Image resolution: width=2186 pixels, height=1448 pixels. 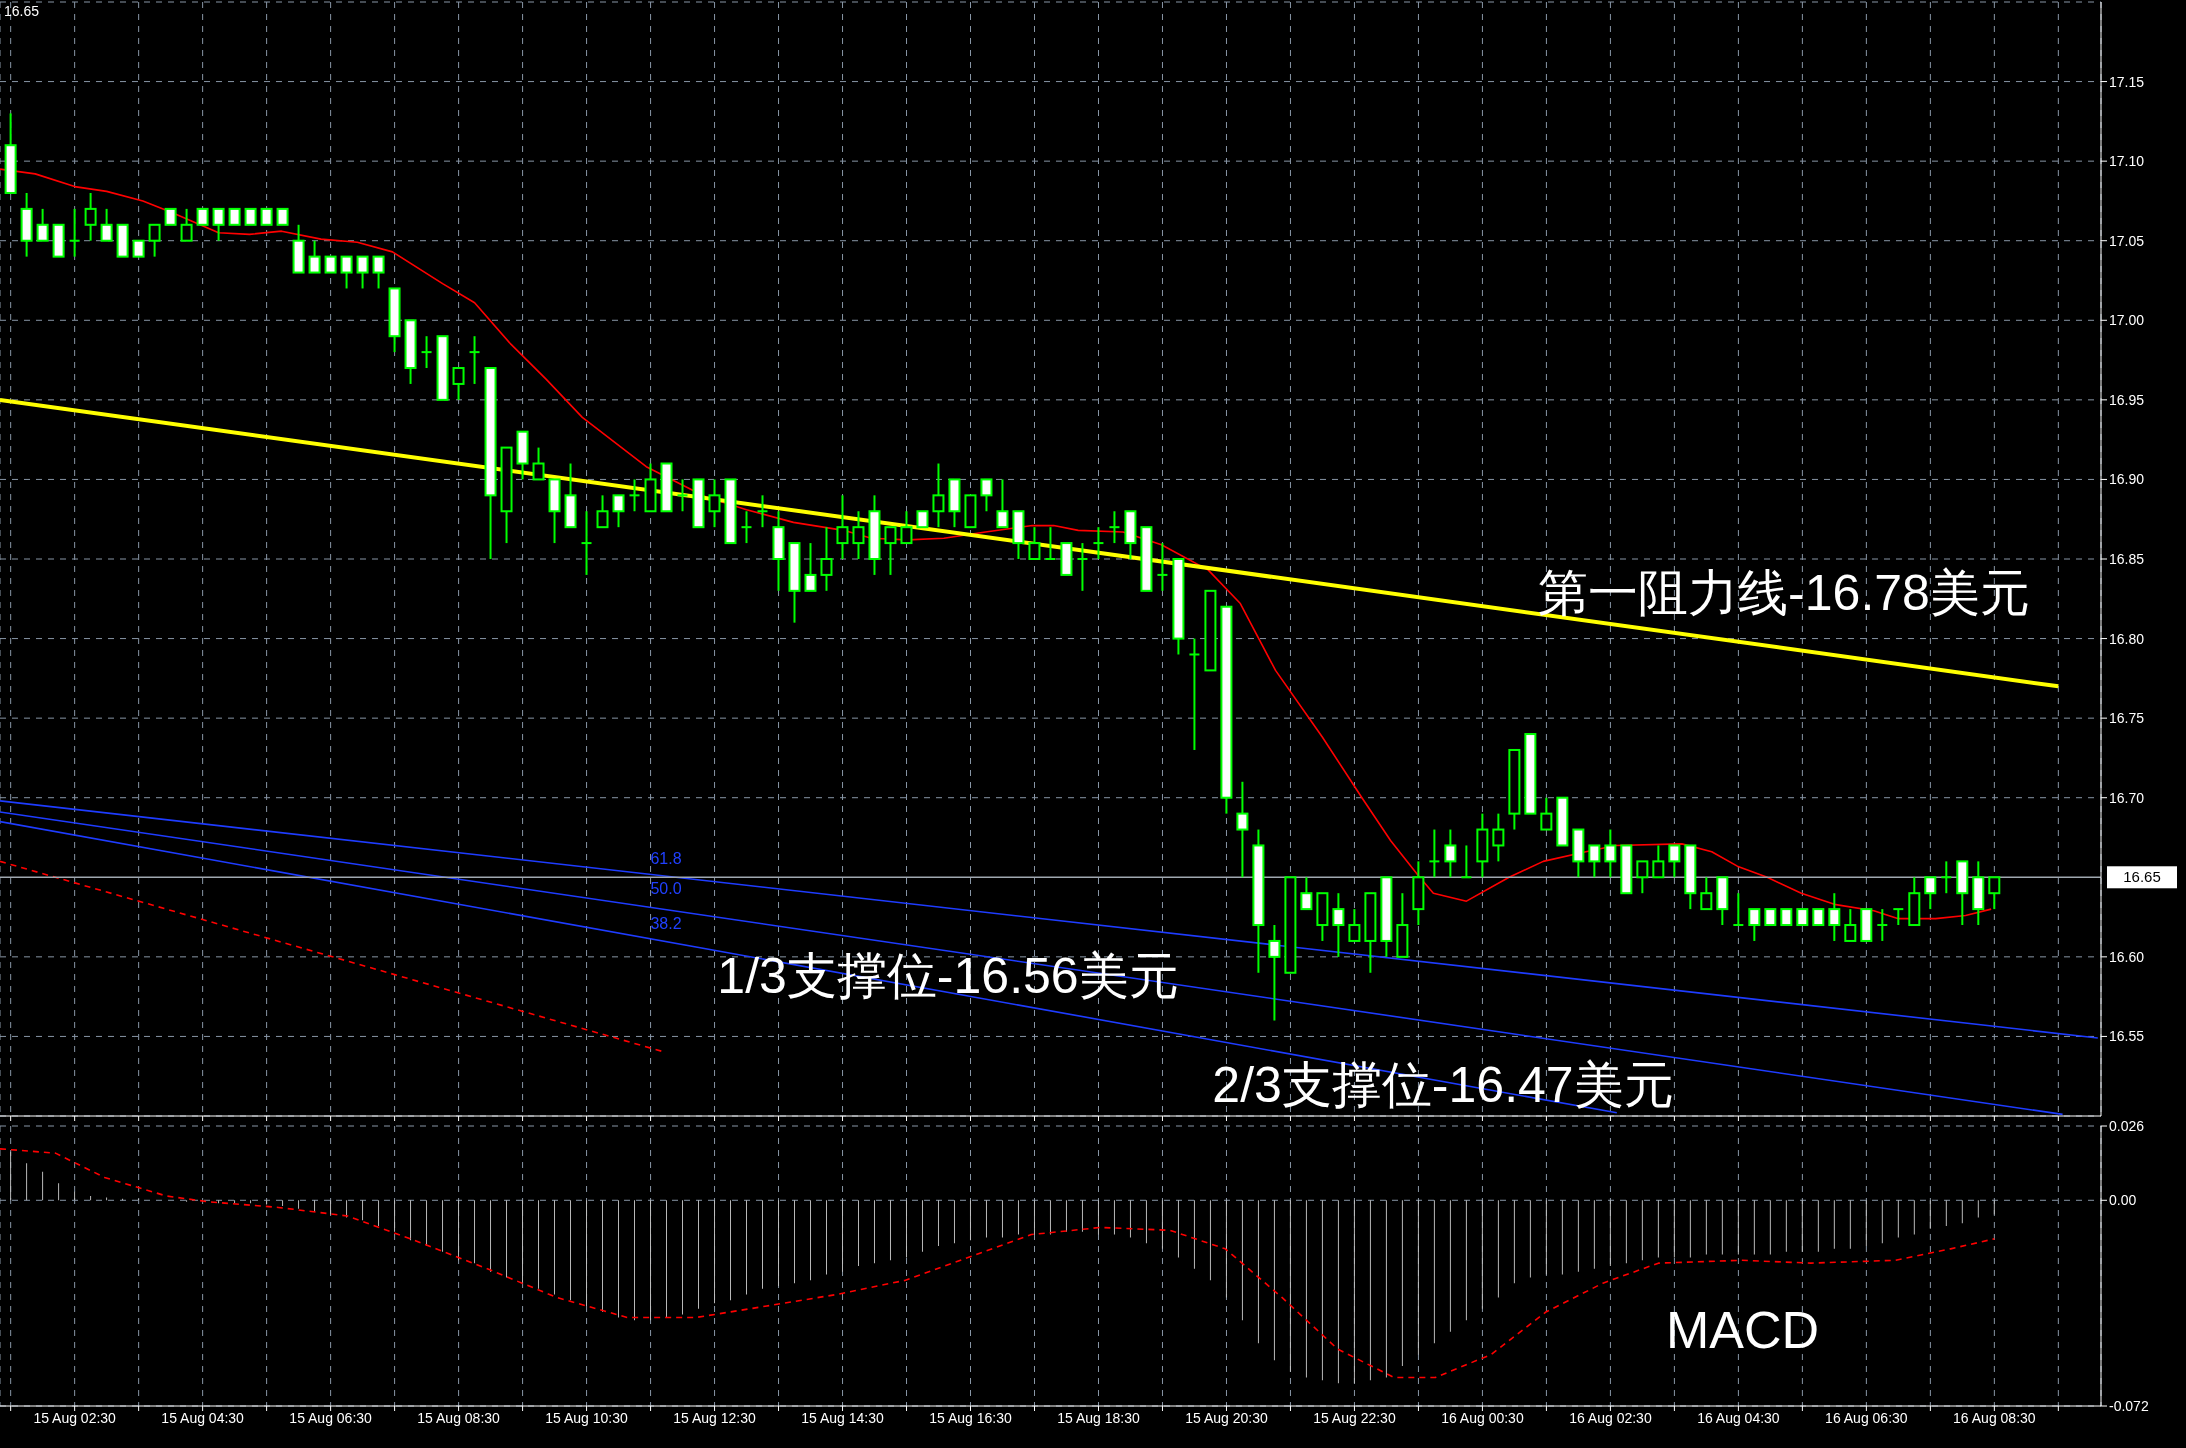 What do you see at coordinates (203, 1417) in the screenshot?
I see `x-tick-label: 15 Aug 04:30` at bounding box center [203, 1417].